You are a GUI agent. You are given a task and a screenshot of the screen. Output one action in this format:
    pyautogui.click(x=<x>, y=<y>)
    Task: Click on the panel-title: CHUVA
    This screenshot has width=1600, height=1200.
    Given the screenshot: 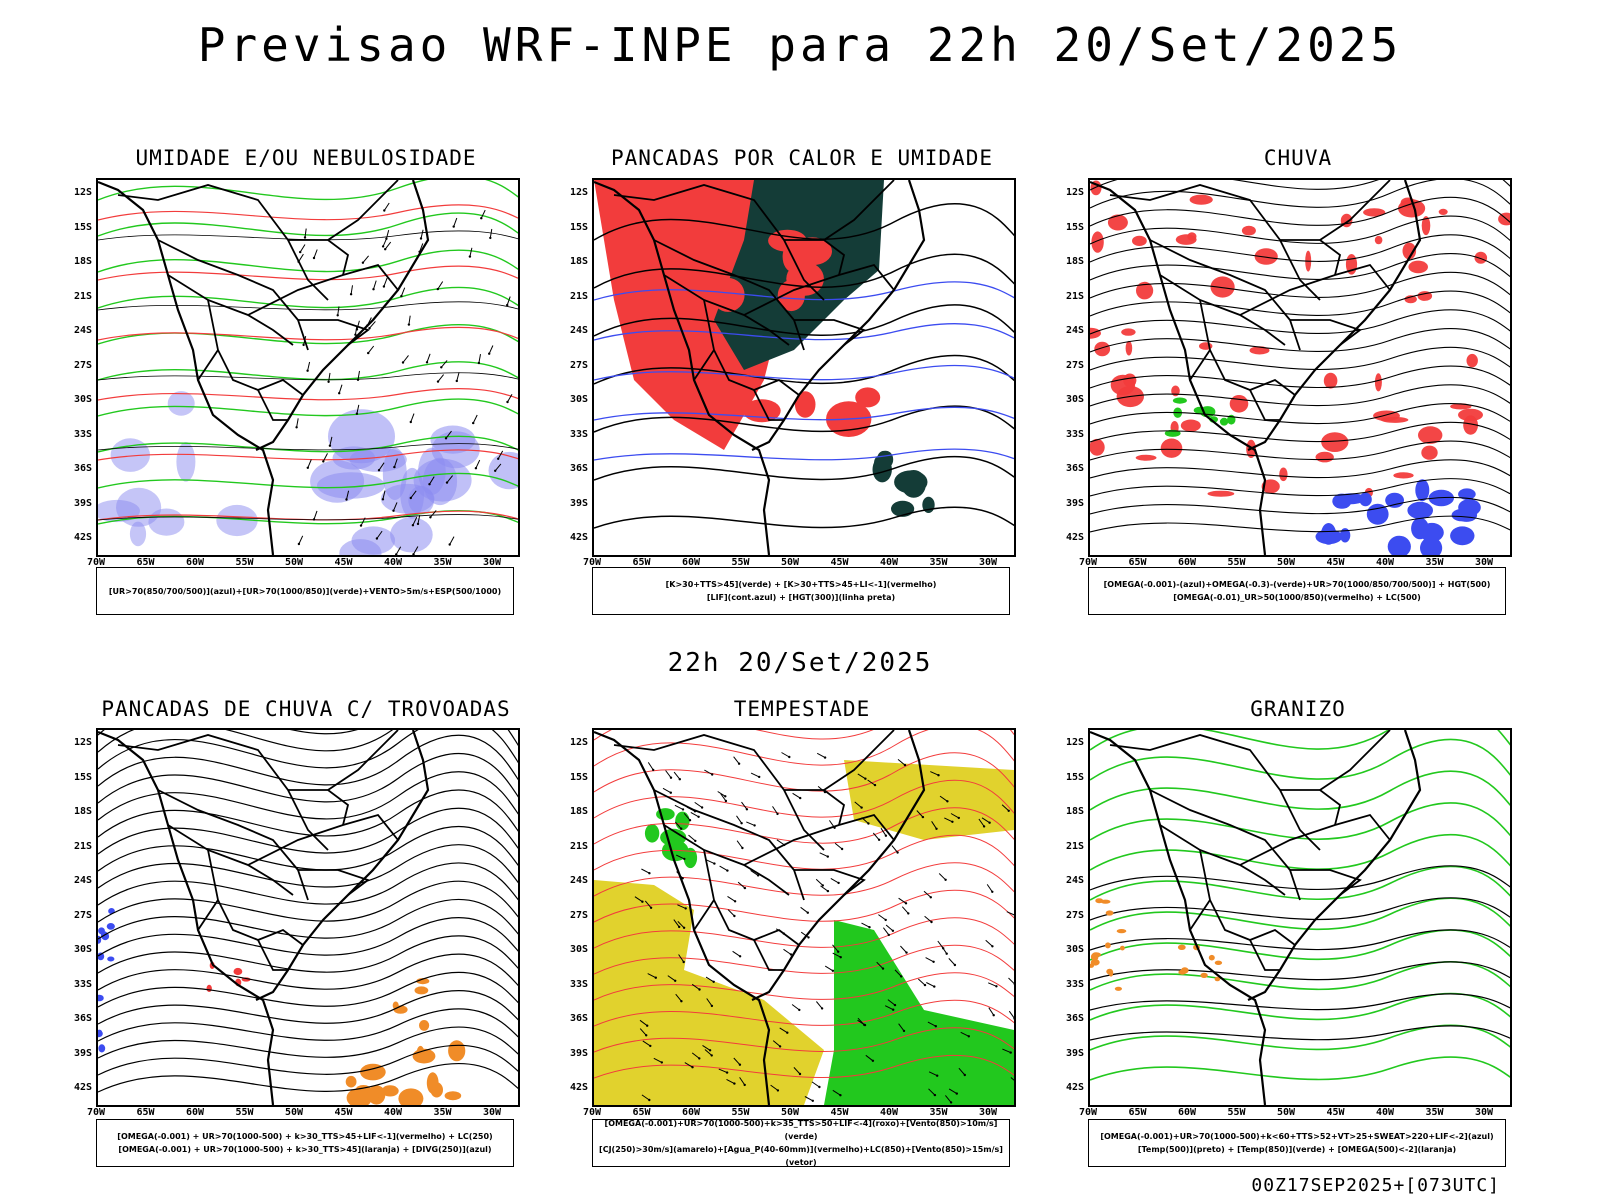 What is the action you would take?
    pyautogui.click(x=1298, y=158)
    